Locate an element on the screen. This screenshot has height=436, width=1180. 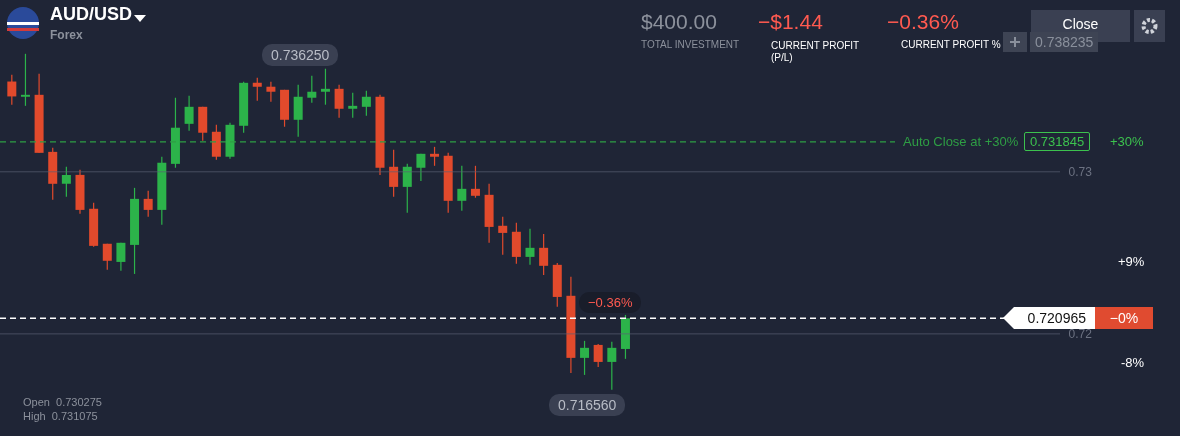
text: +9% is located at coordinates (1131, 261).